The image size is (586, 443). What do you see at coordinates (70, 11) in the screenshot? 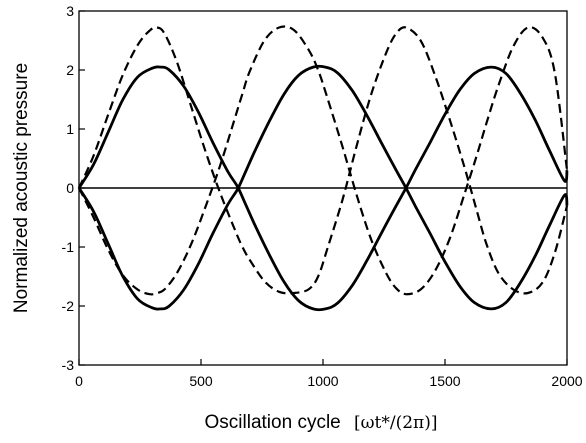
I see `y-tick-label: 3` at bounding box center [70, 11].